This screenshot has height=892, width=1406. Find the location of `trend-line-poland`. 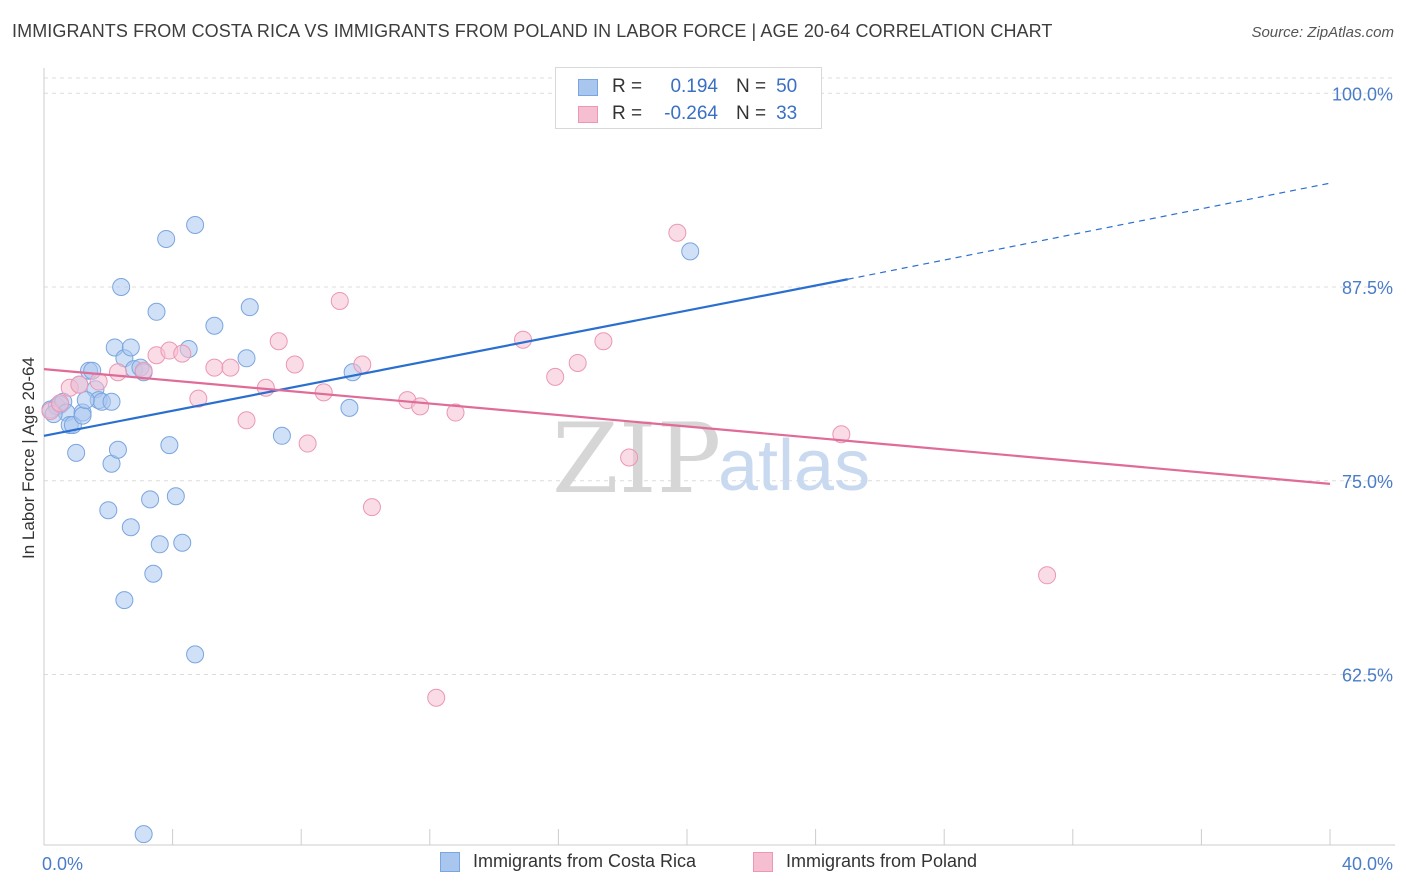

trend-line-poland is located at coordinates (687, 426).